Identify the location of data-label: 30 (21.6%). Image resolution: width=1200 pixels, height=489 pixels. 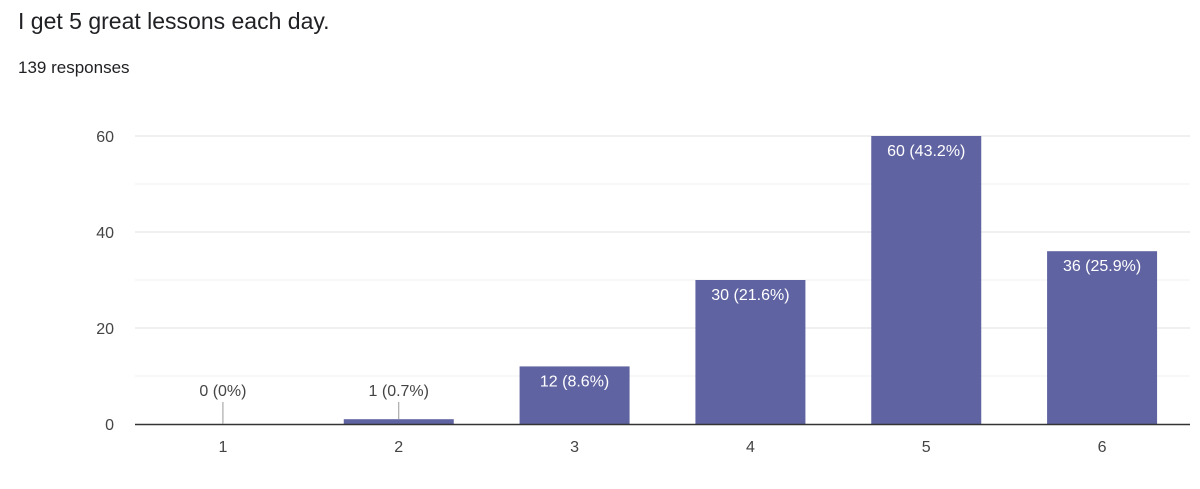
(750, 295).